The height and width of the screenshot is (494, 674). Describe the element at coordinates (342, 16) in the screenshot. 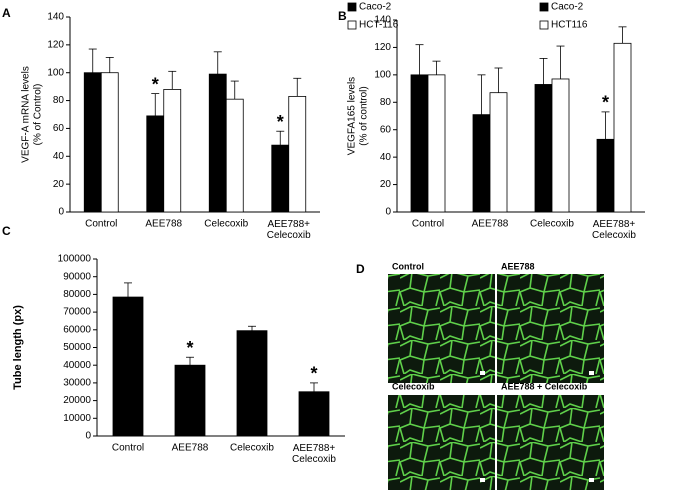

I see `panel-label: B` at that location.